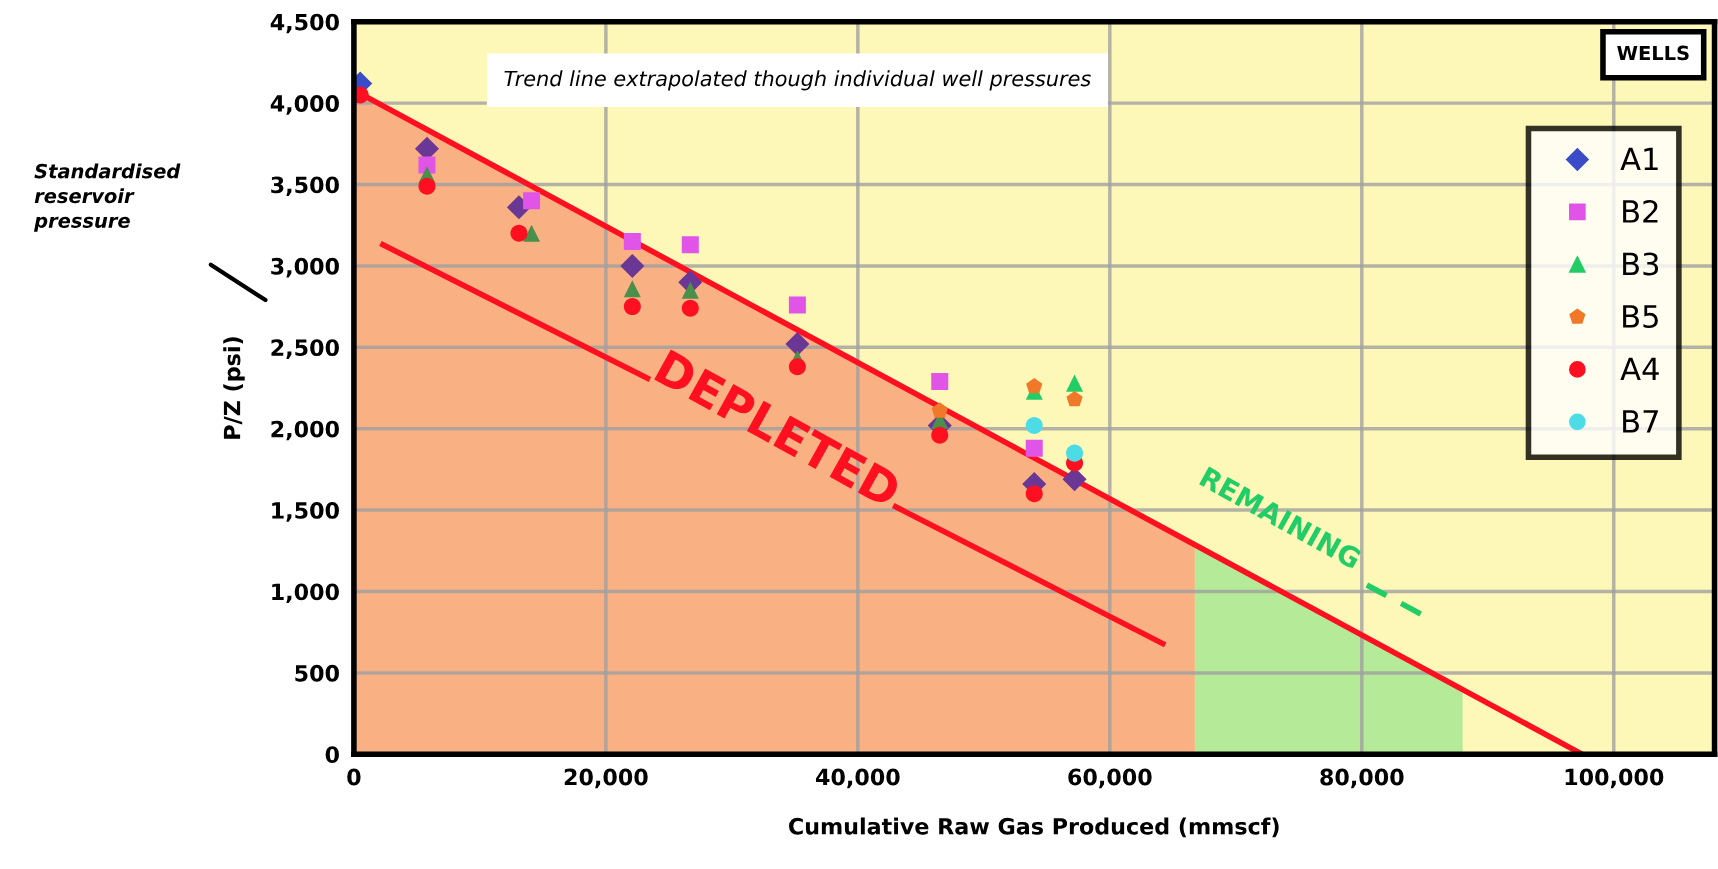  What do you see at coordinates (797, 80) in the screenshot?
I see `annotation: Trend line extrapolated though individual well pressures` at bounding box center [797, 80].